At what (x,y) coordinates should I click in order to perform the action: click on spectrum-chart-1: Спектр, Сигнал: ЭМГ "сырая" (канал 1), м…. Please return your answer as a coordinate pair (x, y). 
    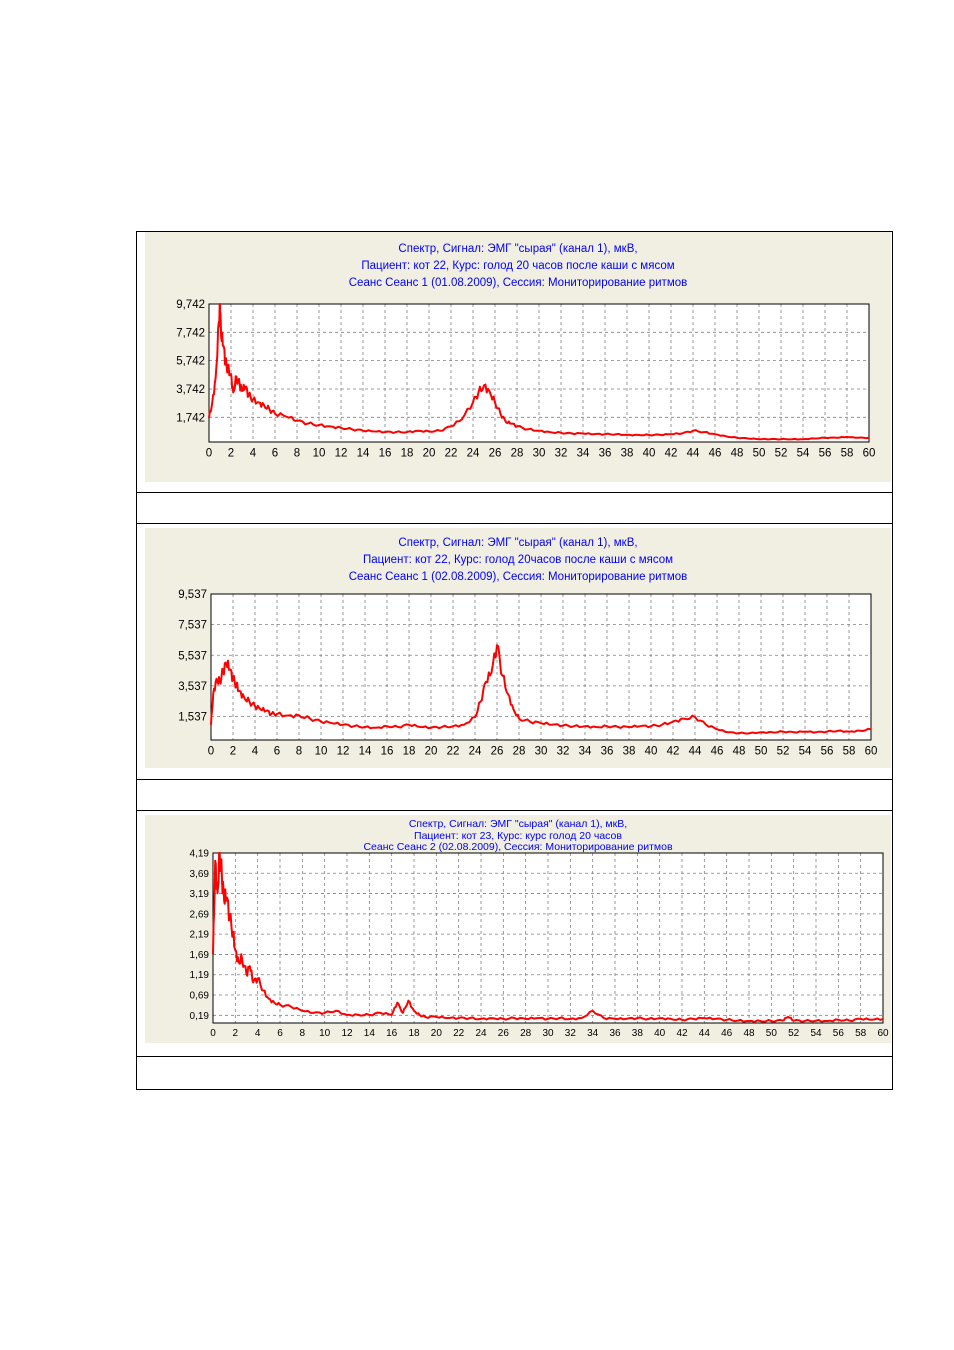
    Looking at the image, I should click on (526, 351).